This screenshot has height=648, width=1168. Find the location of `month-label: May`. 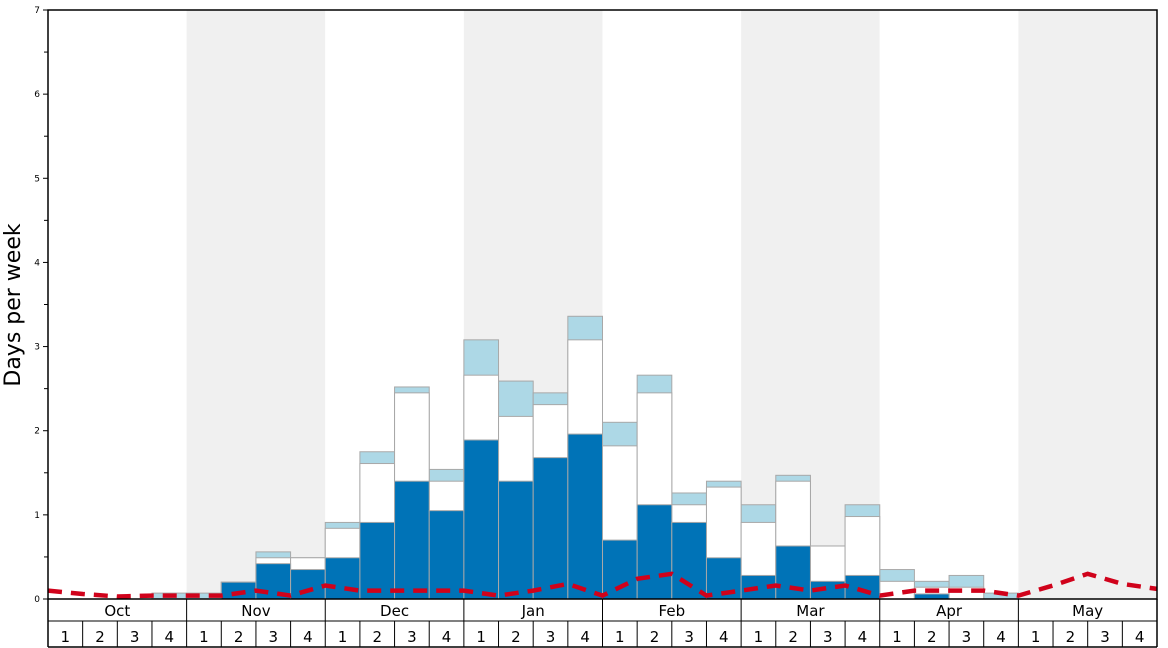

month-label: May is located at coordinates (1087, 611).